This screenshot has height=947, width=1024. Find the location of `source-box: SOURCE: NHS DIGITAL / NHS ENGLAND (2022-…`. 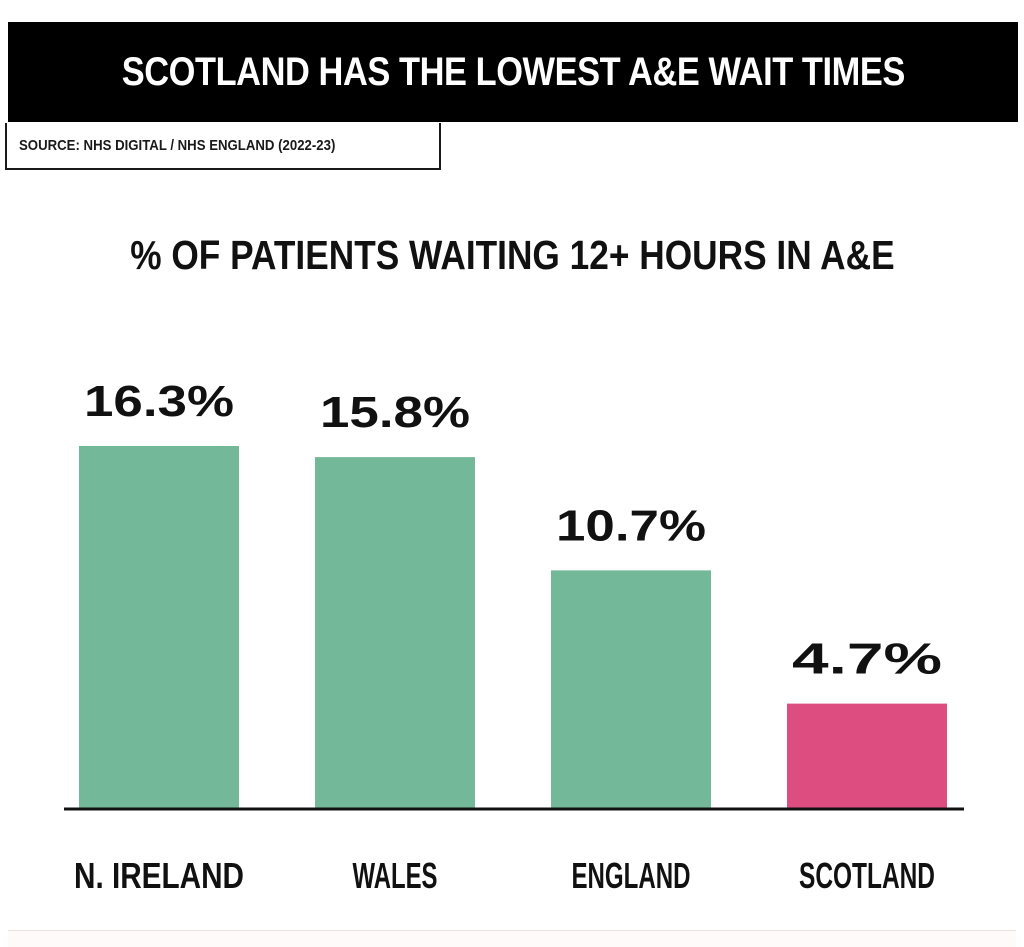

source-box: SOURCE: NHS DIGITAL / NHS ENGLAND (2022-… is located at coordinates (223, 146).